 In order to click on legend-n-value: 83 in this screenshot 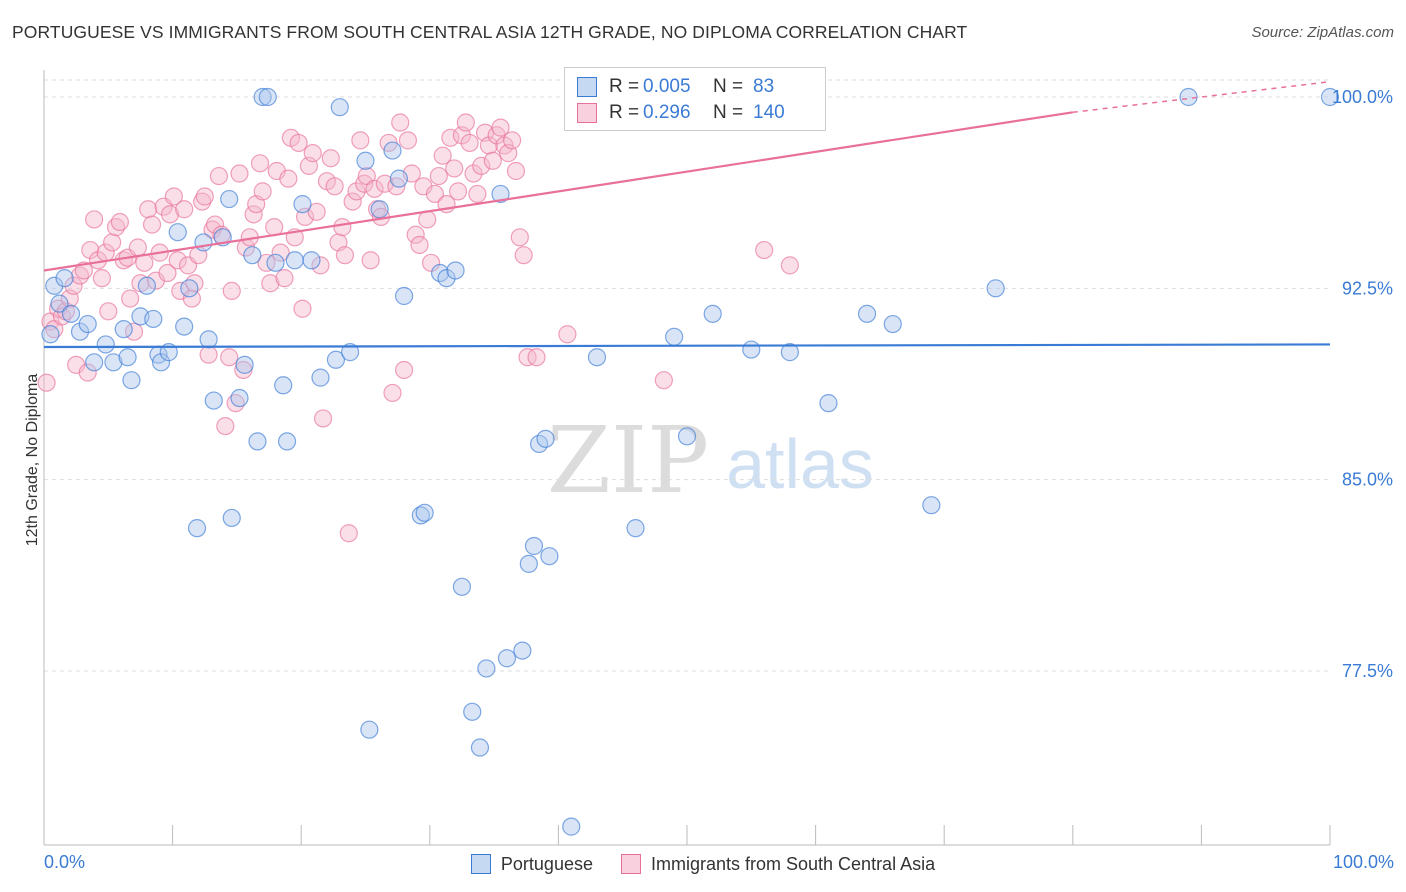, I will do `click(764, 86)`.